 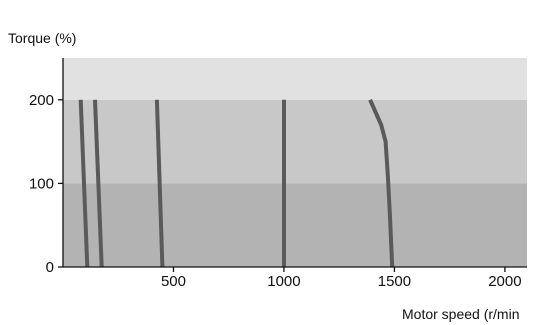 I want to click on x-tick-label: 1500, so click(x=394, y=281).